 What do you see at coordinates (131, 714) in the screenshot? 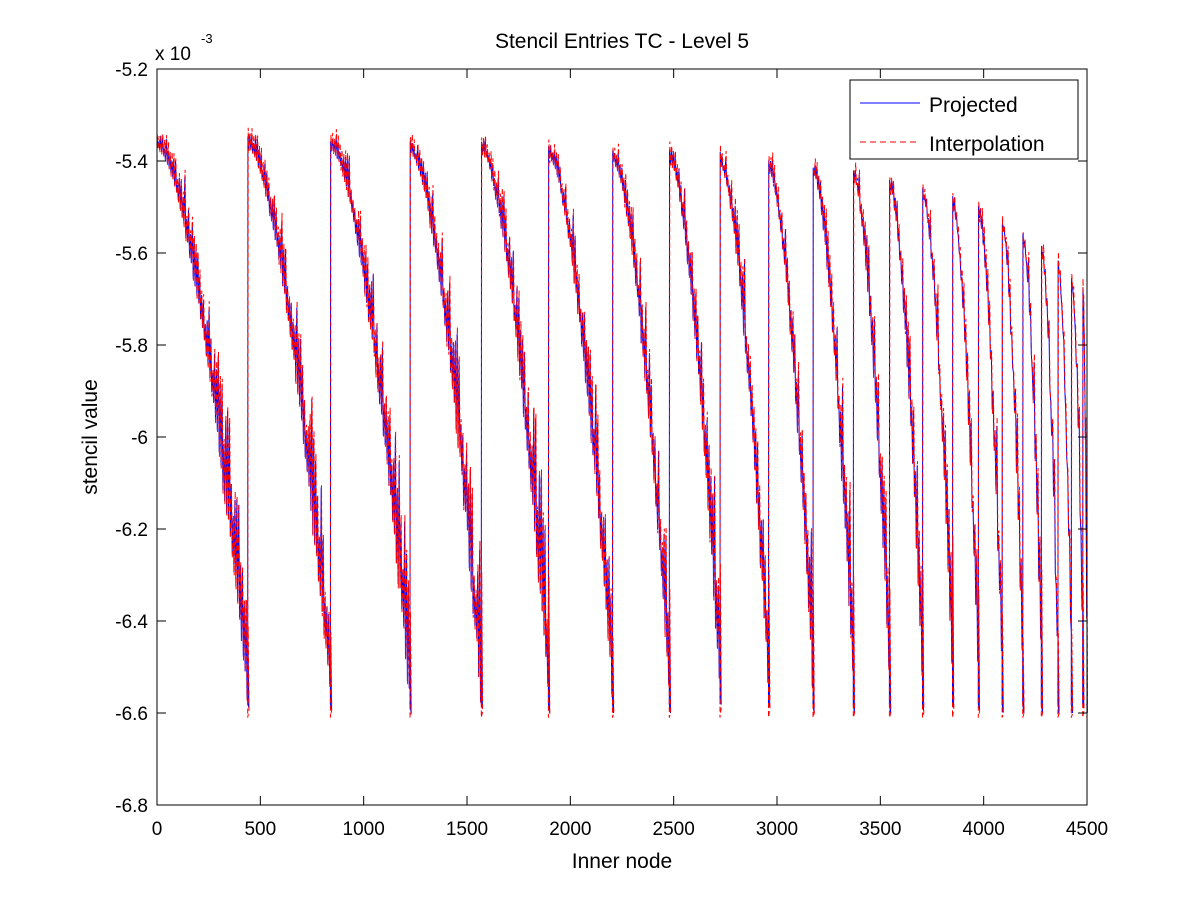
I see `y-tick-label: -6.6` at bounding box center [131, 714].